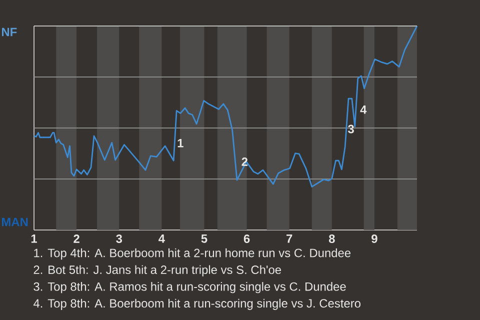  Describe the element at coordinates (363, 110) in the screenshot. I see `annotation: 4` at that location.